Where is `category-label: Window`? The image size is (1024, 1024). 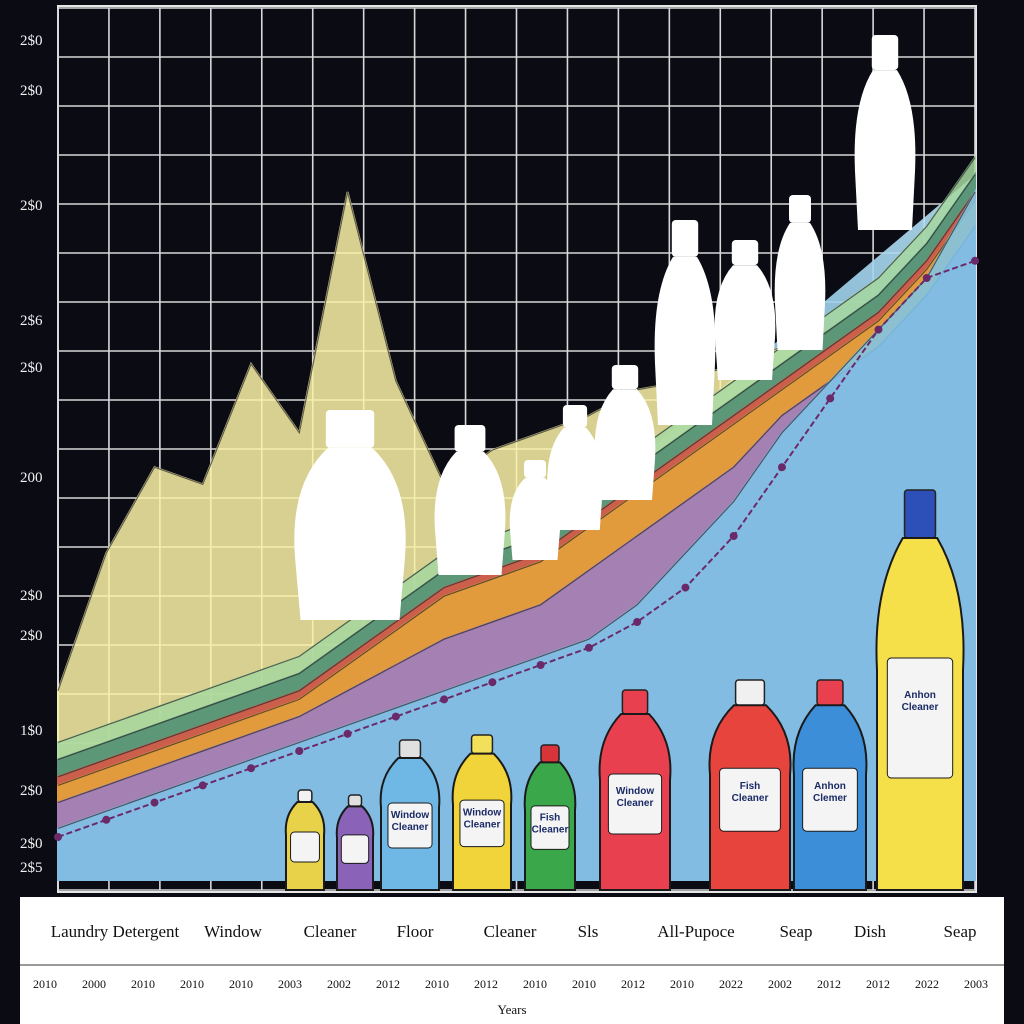 category-label: Window is located at coordinates (233, 931).